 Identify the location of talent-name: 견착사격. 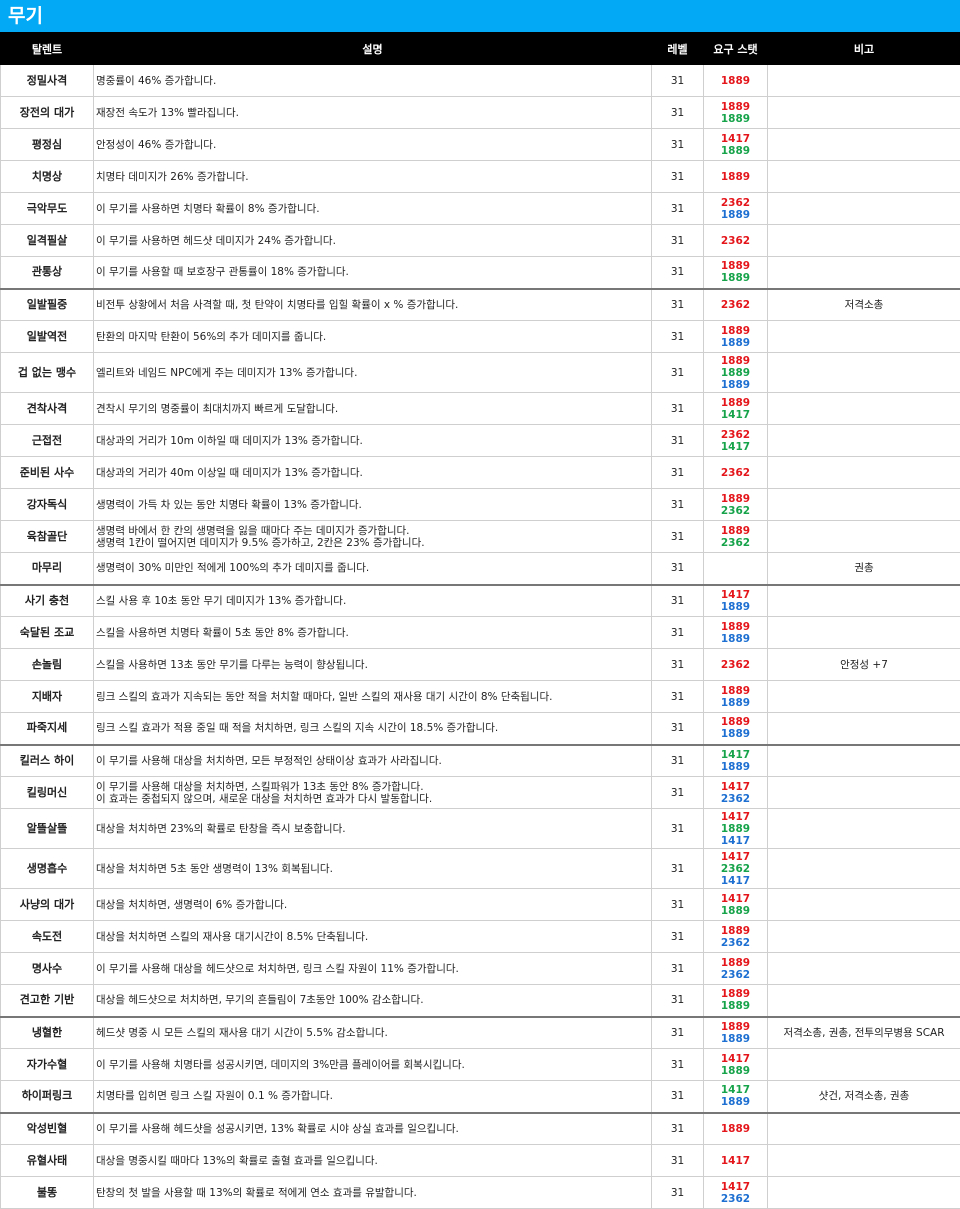
(47, 409).